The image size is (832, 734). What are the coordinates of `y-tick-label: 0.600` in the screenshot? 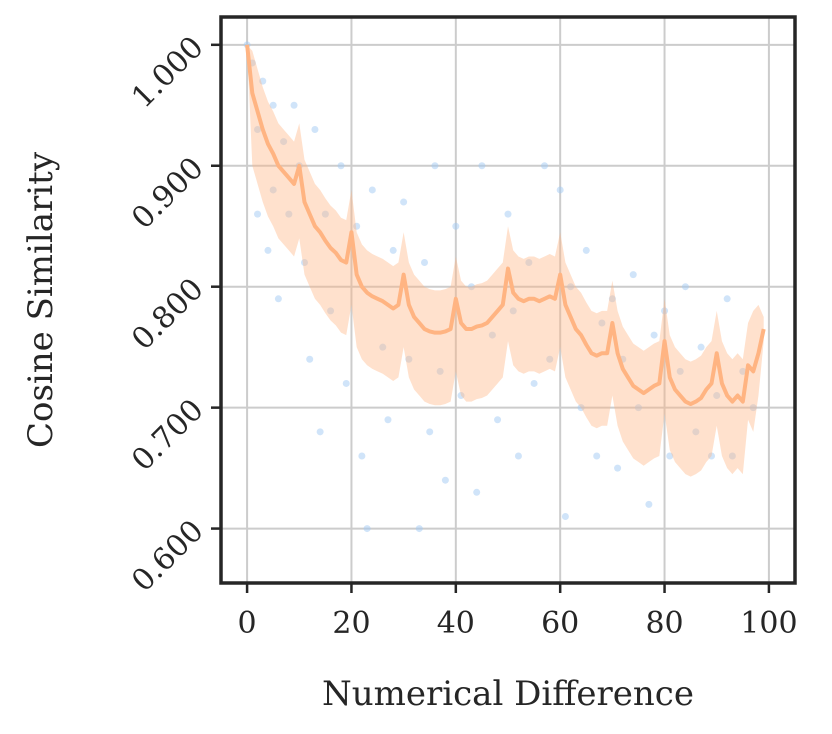 It's located at (167, 555).